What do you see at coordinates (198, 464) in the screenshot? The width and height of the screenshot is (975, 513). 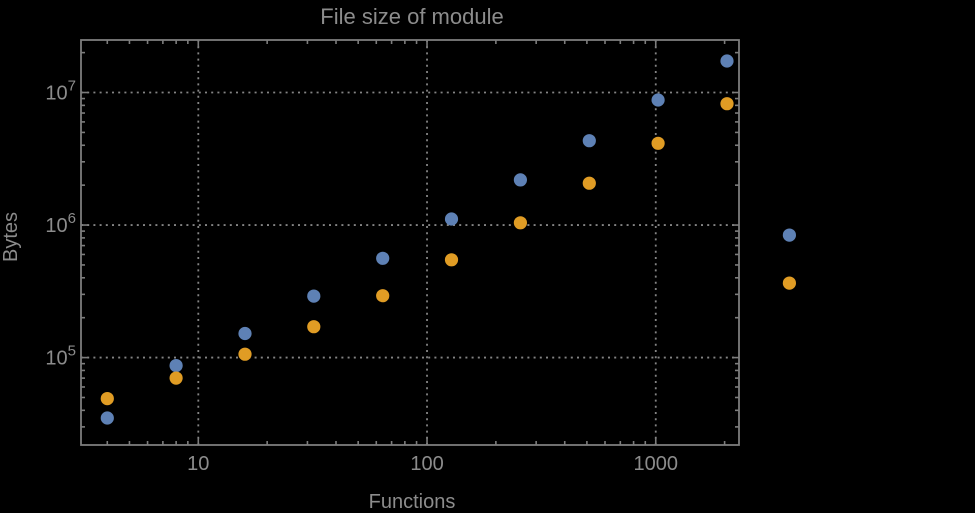 I see `x-tick-label: 10` at bounding box center [198, 464].